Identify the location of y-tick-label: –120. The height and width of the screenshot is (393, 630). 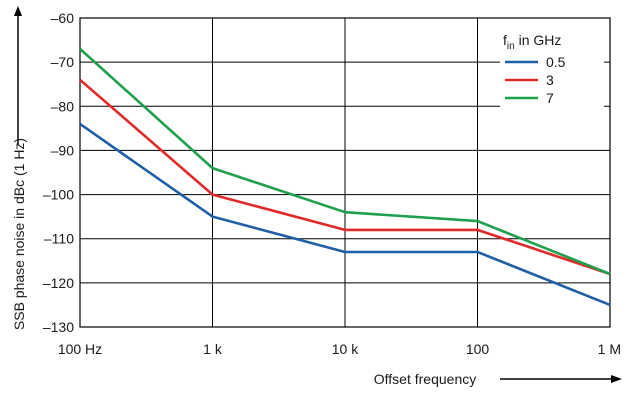
(58, 283).